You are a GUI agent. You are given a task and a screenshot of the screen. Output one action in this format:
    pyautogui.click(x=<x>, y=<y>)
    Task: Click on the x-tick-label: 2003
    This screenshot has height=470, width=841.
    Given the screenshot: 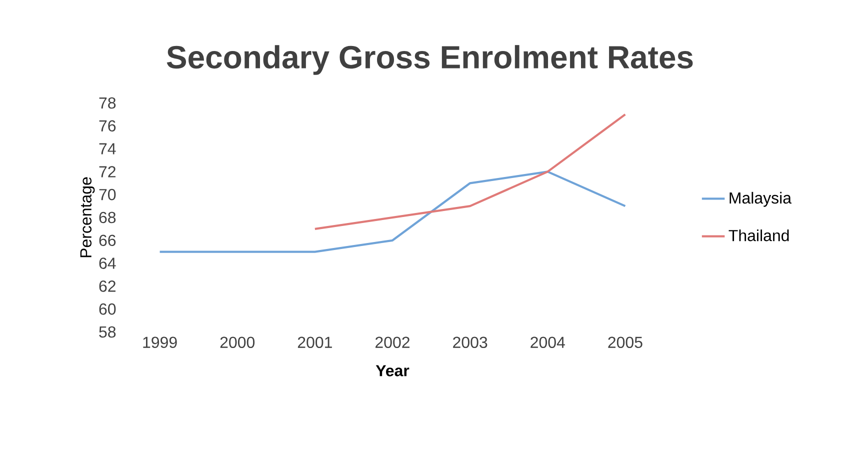 What is the action you would take?
    pyautogui.click(x=470, y=342)
    